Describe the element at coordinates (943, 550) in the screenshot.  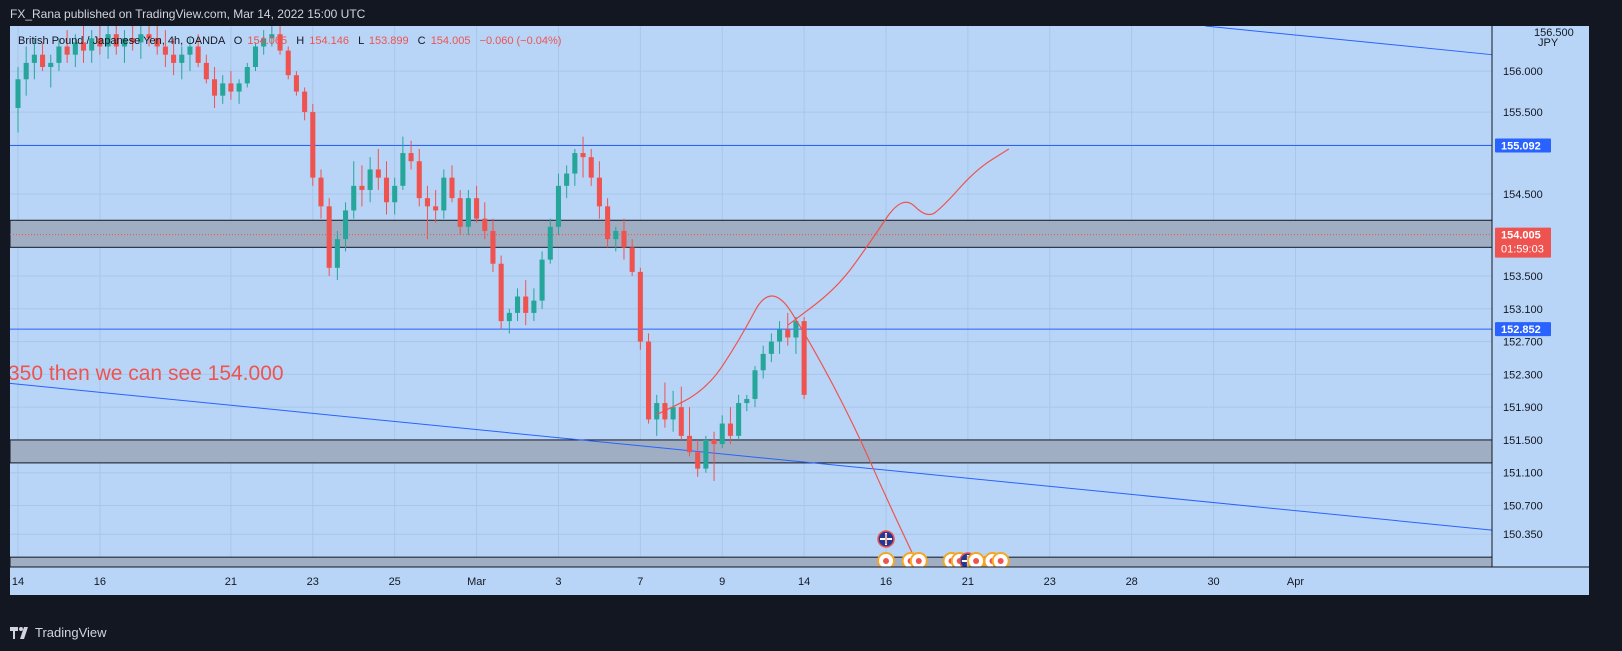
I see `events-layer` at that location.